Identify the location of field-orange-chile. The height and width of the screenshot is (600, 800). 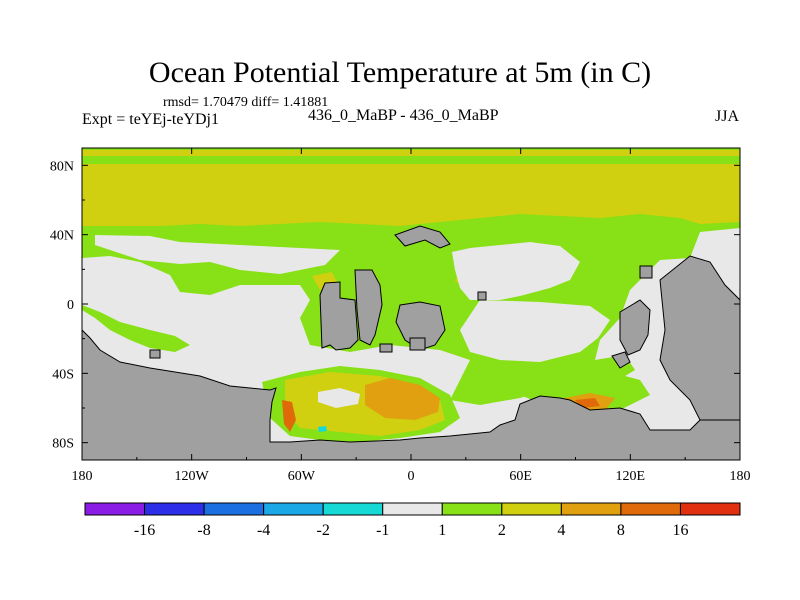
(289, 416).